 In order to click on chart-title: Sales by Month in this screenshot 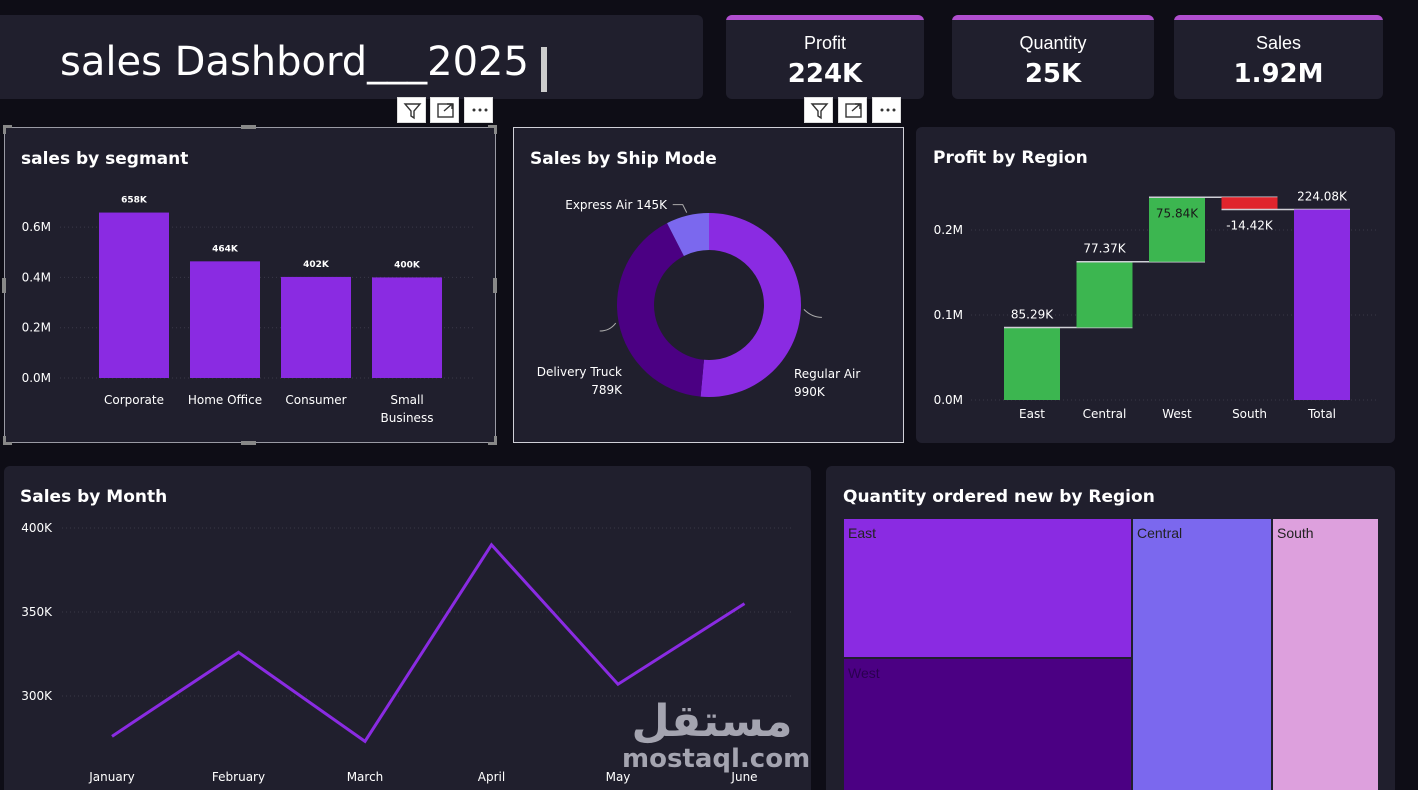, I will do `click(94, 497)`.